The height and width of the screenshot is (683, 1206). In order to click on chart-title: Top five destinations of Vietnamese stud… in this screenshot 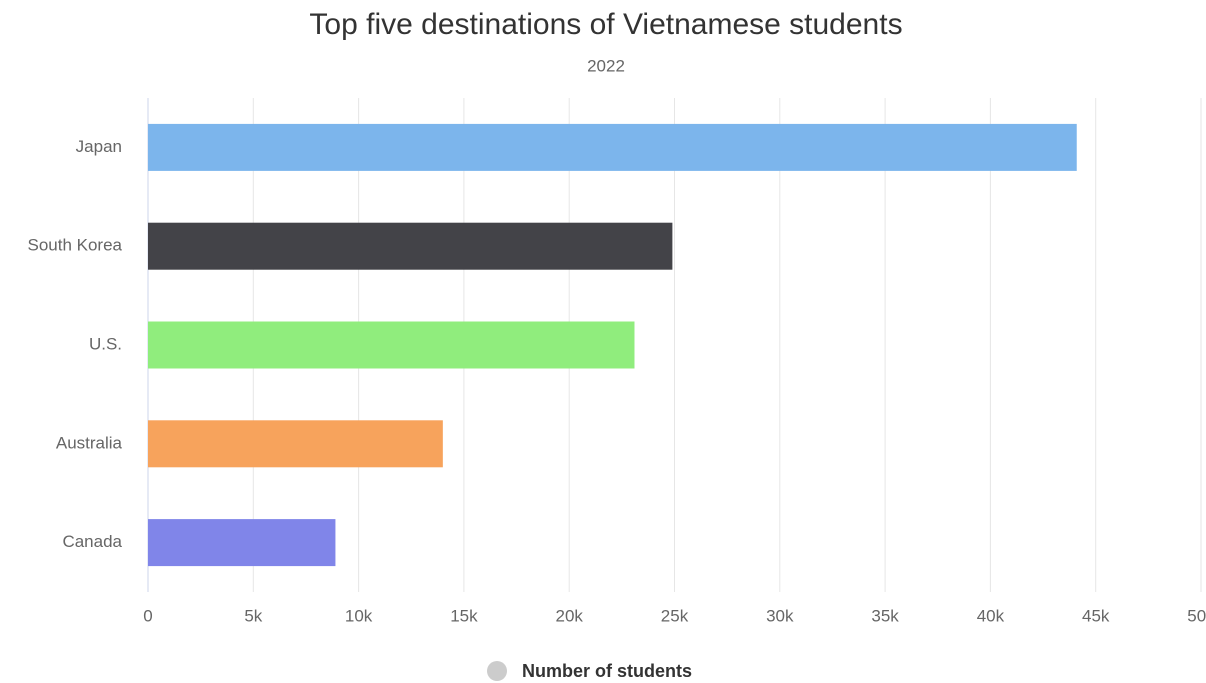, I will do `click(605, 24)`.